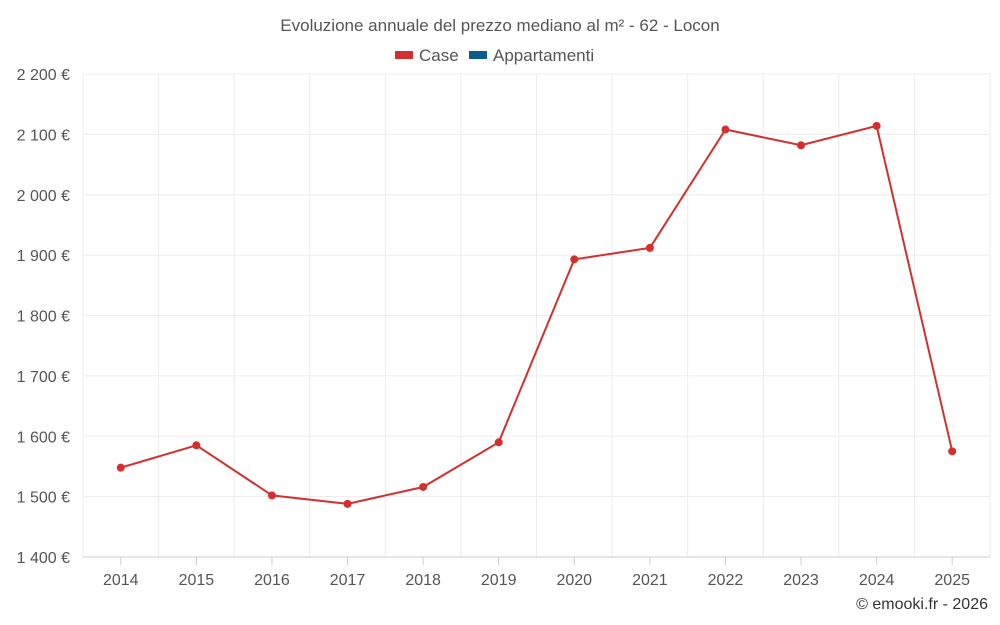 The width and height of the screenshot is (1000, 625). Describe the element at coordinates (801, 580) in the screenshot. I see `x-tick-label: 2023` at that location.